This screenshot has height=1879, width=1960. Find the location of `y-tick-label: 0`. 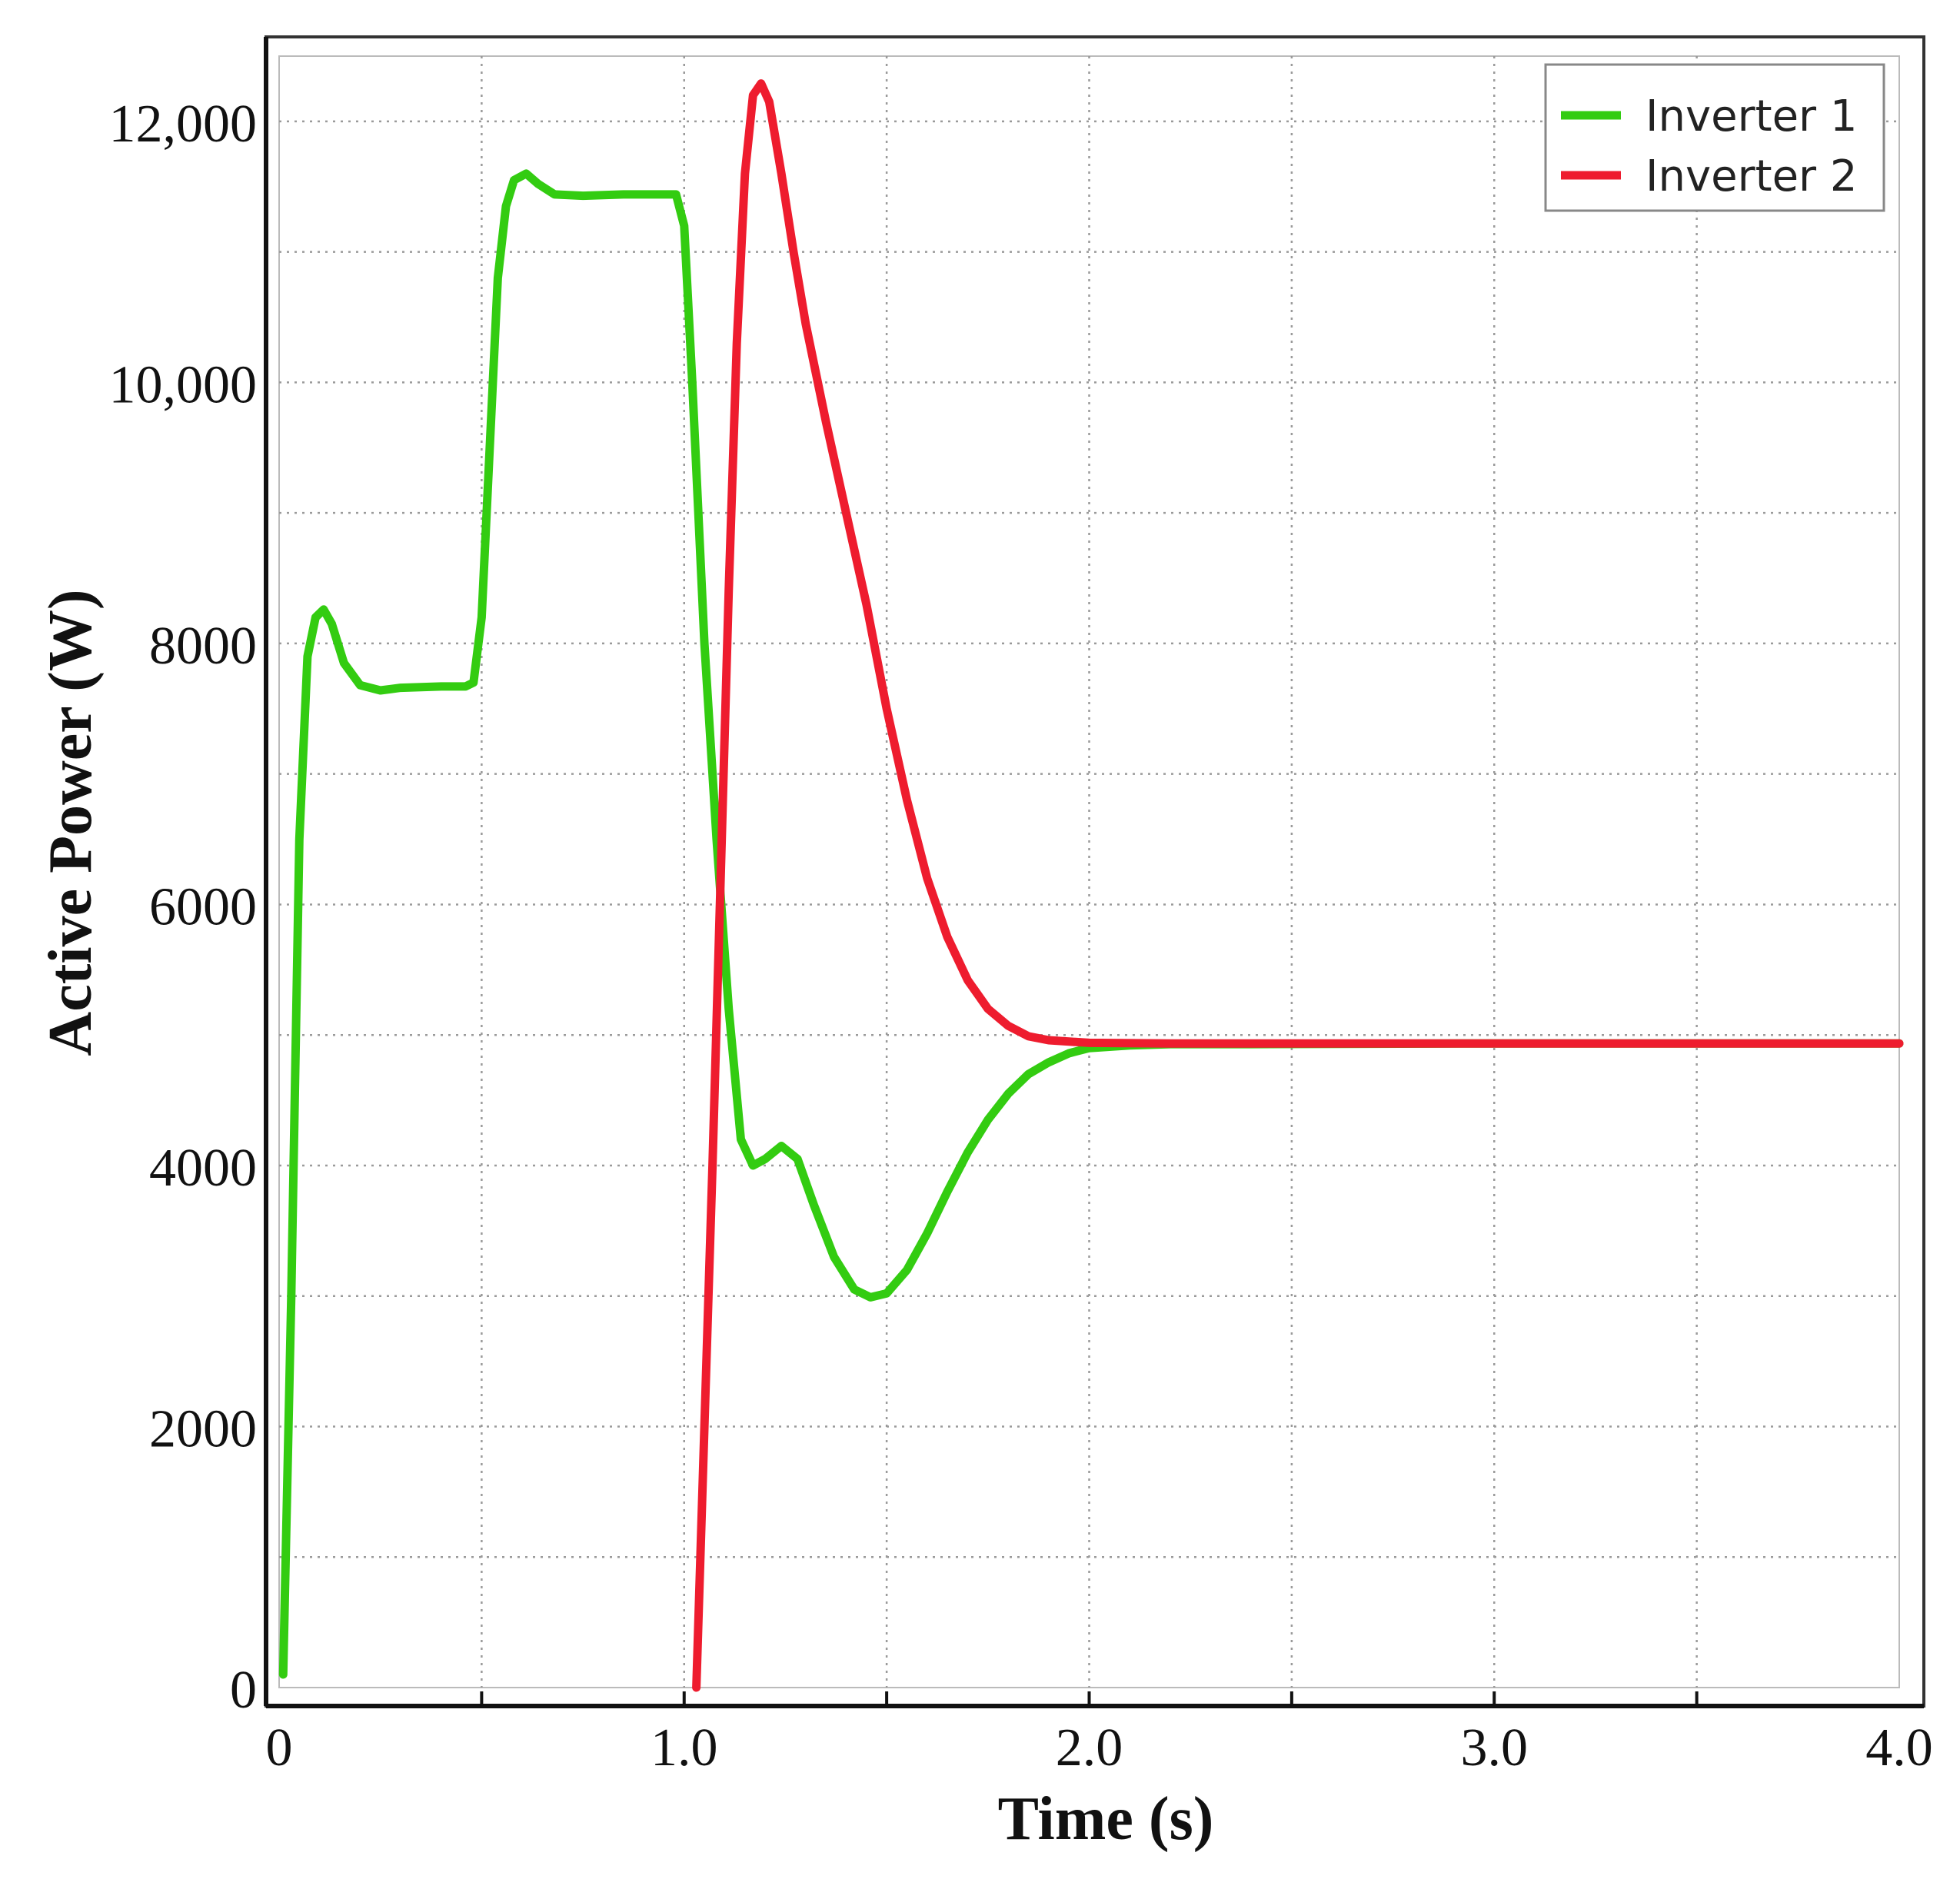

y-tick-label: 0 is located at coordinates (244, 1691).